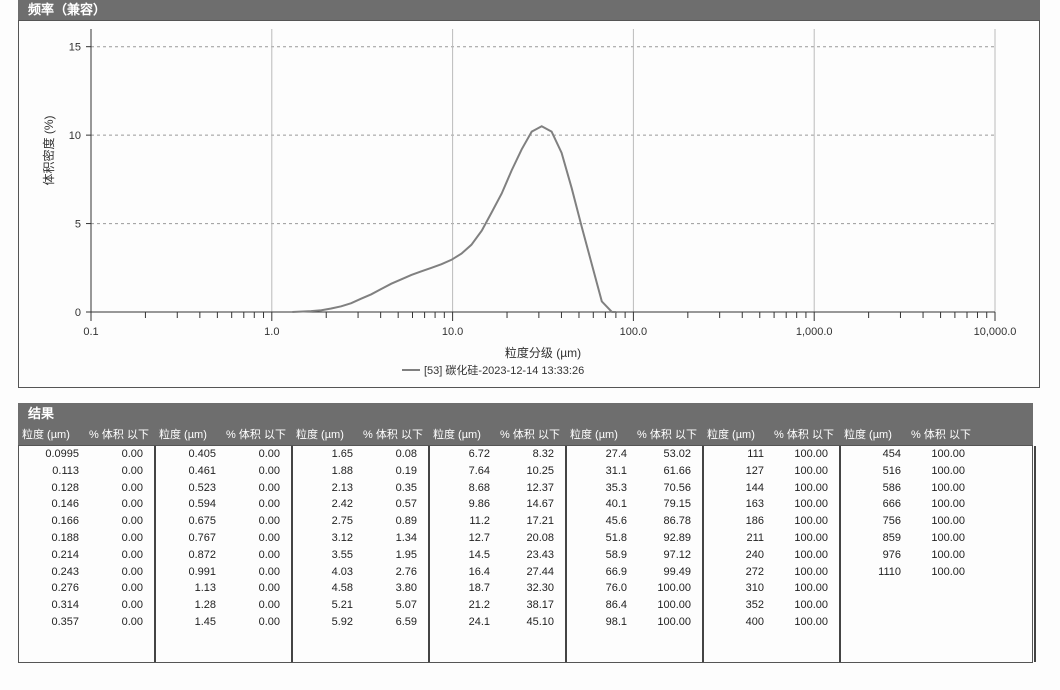 The image size is (1060, 690). I want to click on table-row: 12.7 20.08, so click(497, 538).